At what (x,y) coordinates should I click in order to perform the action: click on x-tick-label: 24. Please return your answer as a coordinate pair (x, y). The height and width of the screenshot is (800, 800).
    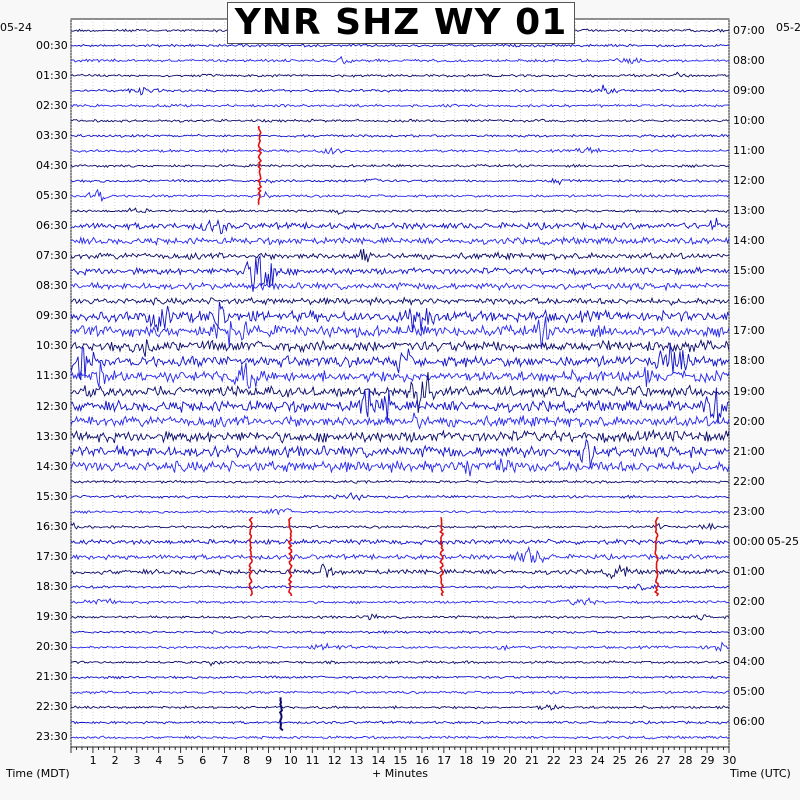
    Looking at the image, I should click on (597, 760).